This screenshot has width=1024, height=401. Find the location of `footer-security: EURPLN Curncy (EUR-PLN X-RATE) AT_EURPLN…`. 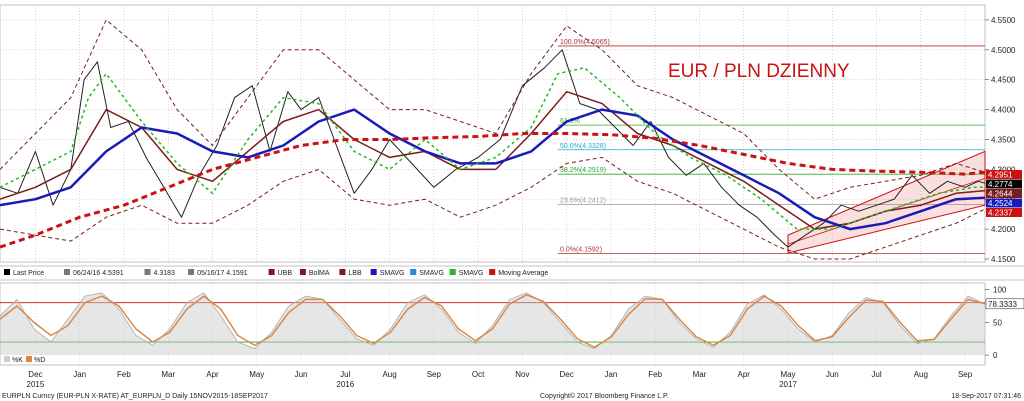

footer-security: EURPLN Curncy (EUR-PLN X-RATE) AT_EURPLN… is located at coordinates (135, 396).